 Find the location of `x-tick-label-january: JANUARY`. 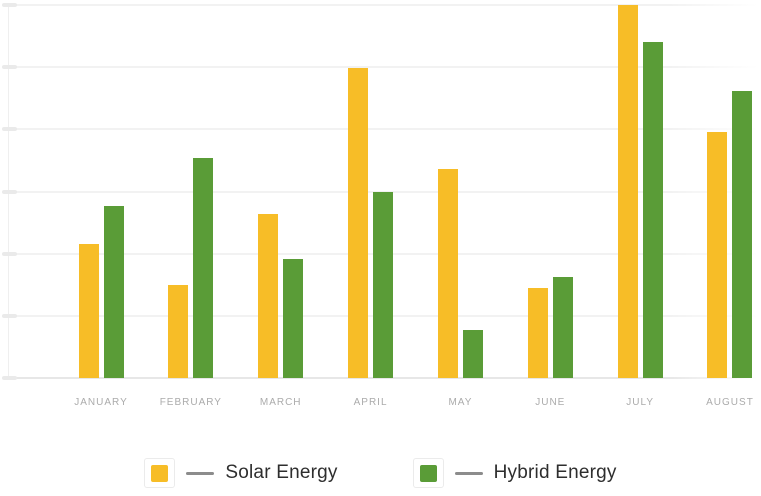

x-tick-label-january: JANUARY is located at coordinates (101, 402).